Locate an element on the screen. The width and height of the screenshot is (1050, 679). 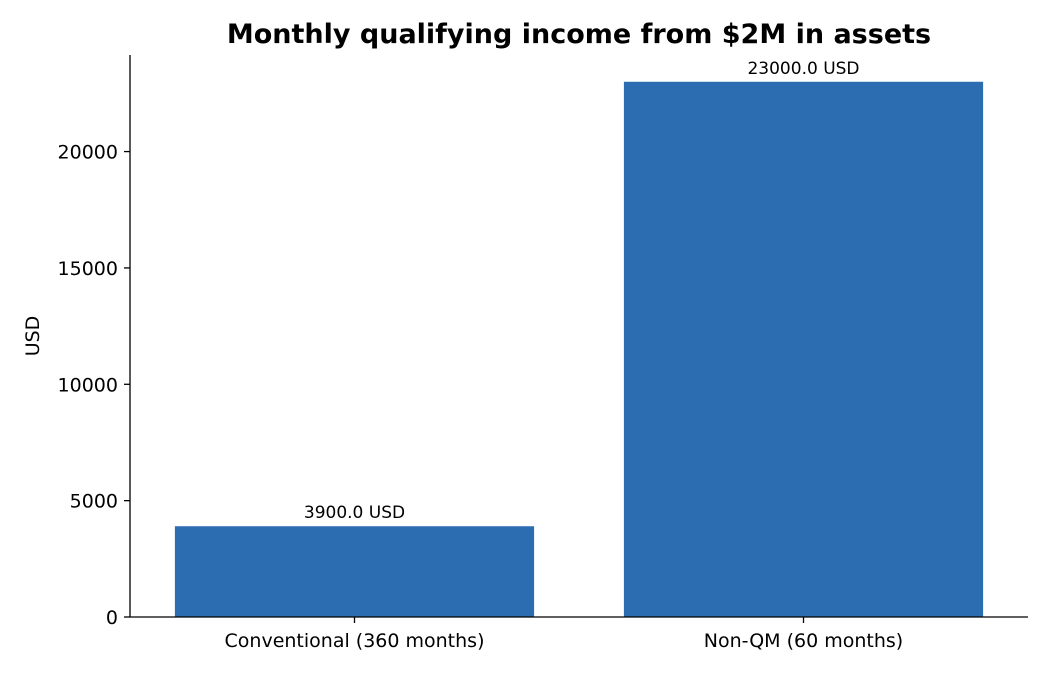
y-tick-label-4: 20000 is located at coordinates (88, 153).